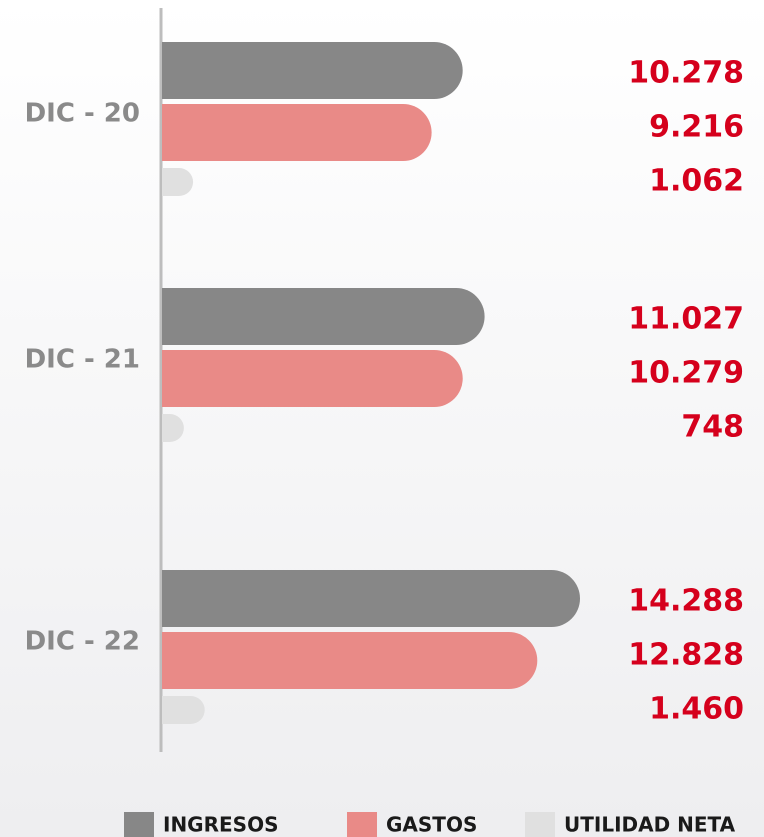 This screenshot has width=764, height=837. Describe the element at coordinates (220, 825) in the screenshot. I see `legend-label: INGRESOS` at that location.